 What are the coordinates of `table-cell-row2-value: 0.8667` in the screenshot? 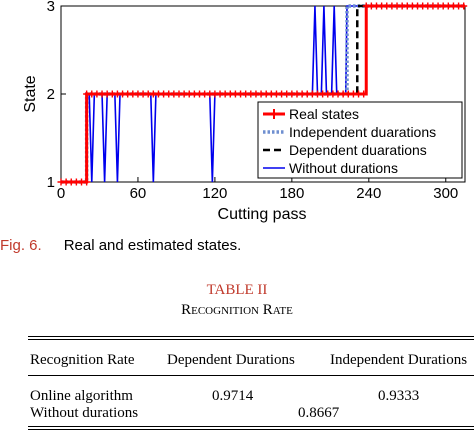 It's located at (319, 413).